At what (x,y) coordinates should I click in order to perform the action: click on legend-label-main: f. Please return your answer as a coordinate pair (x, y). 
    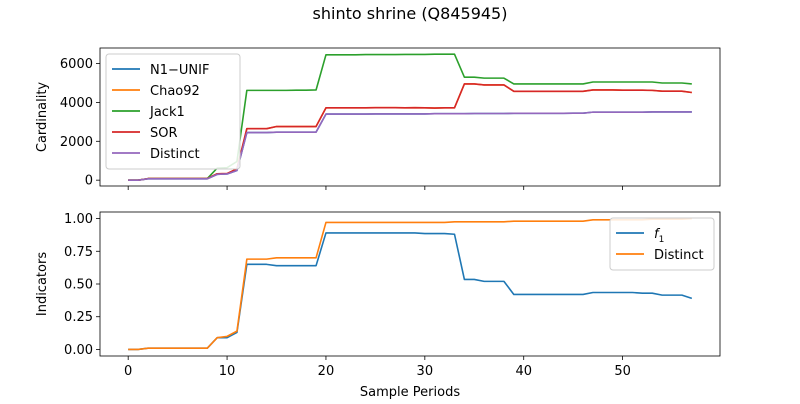
    Looking at the image, I should click on (657, 234).